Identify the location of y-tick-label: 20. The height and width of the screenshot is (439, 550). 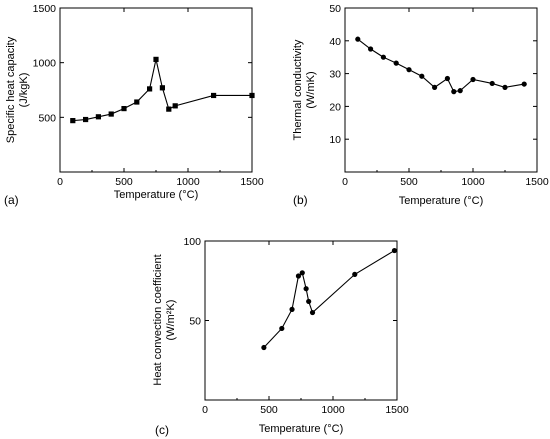
(335, 107).